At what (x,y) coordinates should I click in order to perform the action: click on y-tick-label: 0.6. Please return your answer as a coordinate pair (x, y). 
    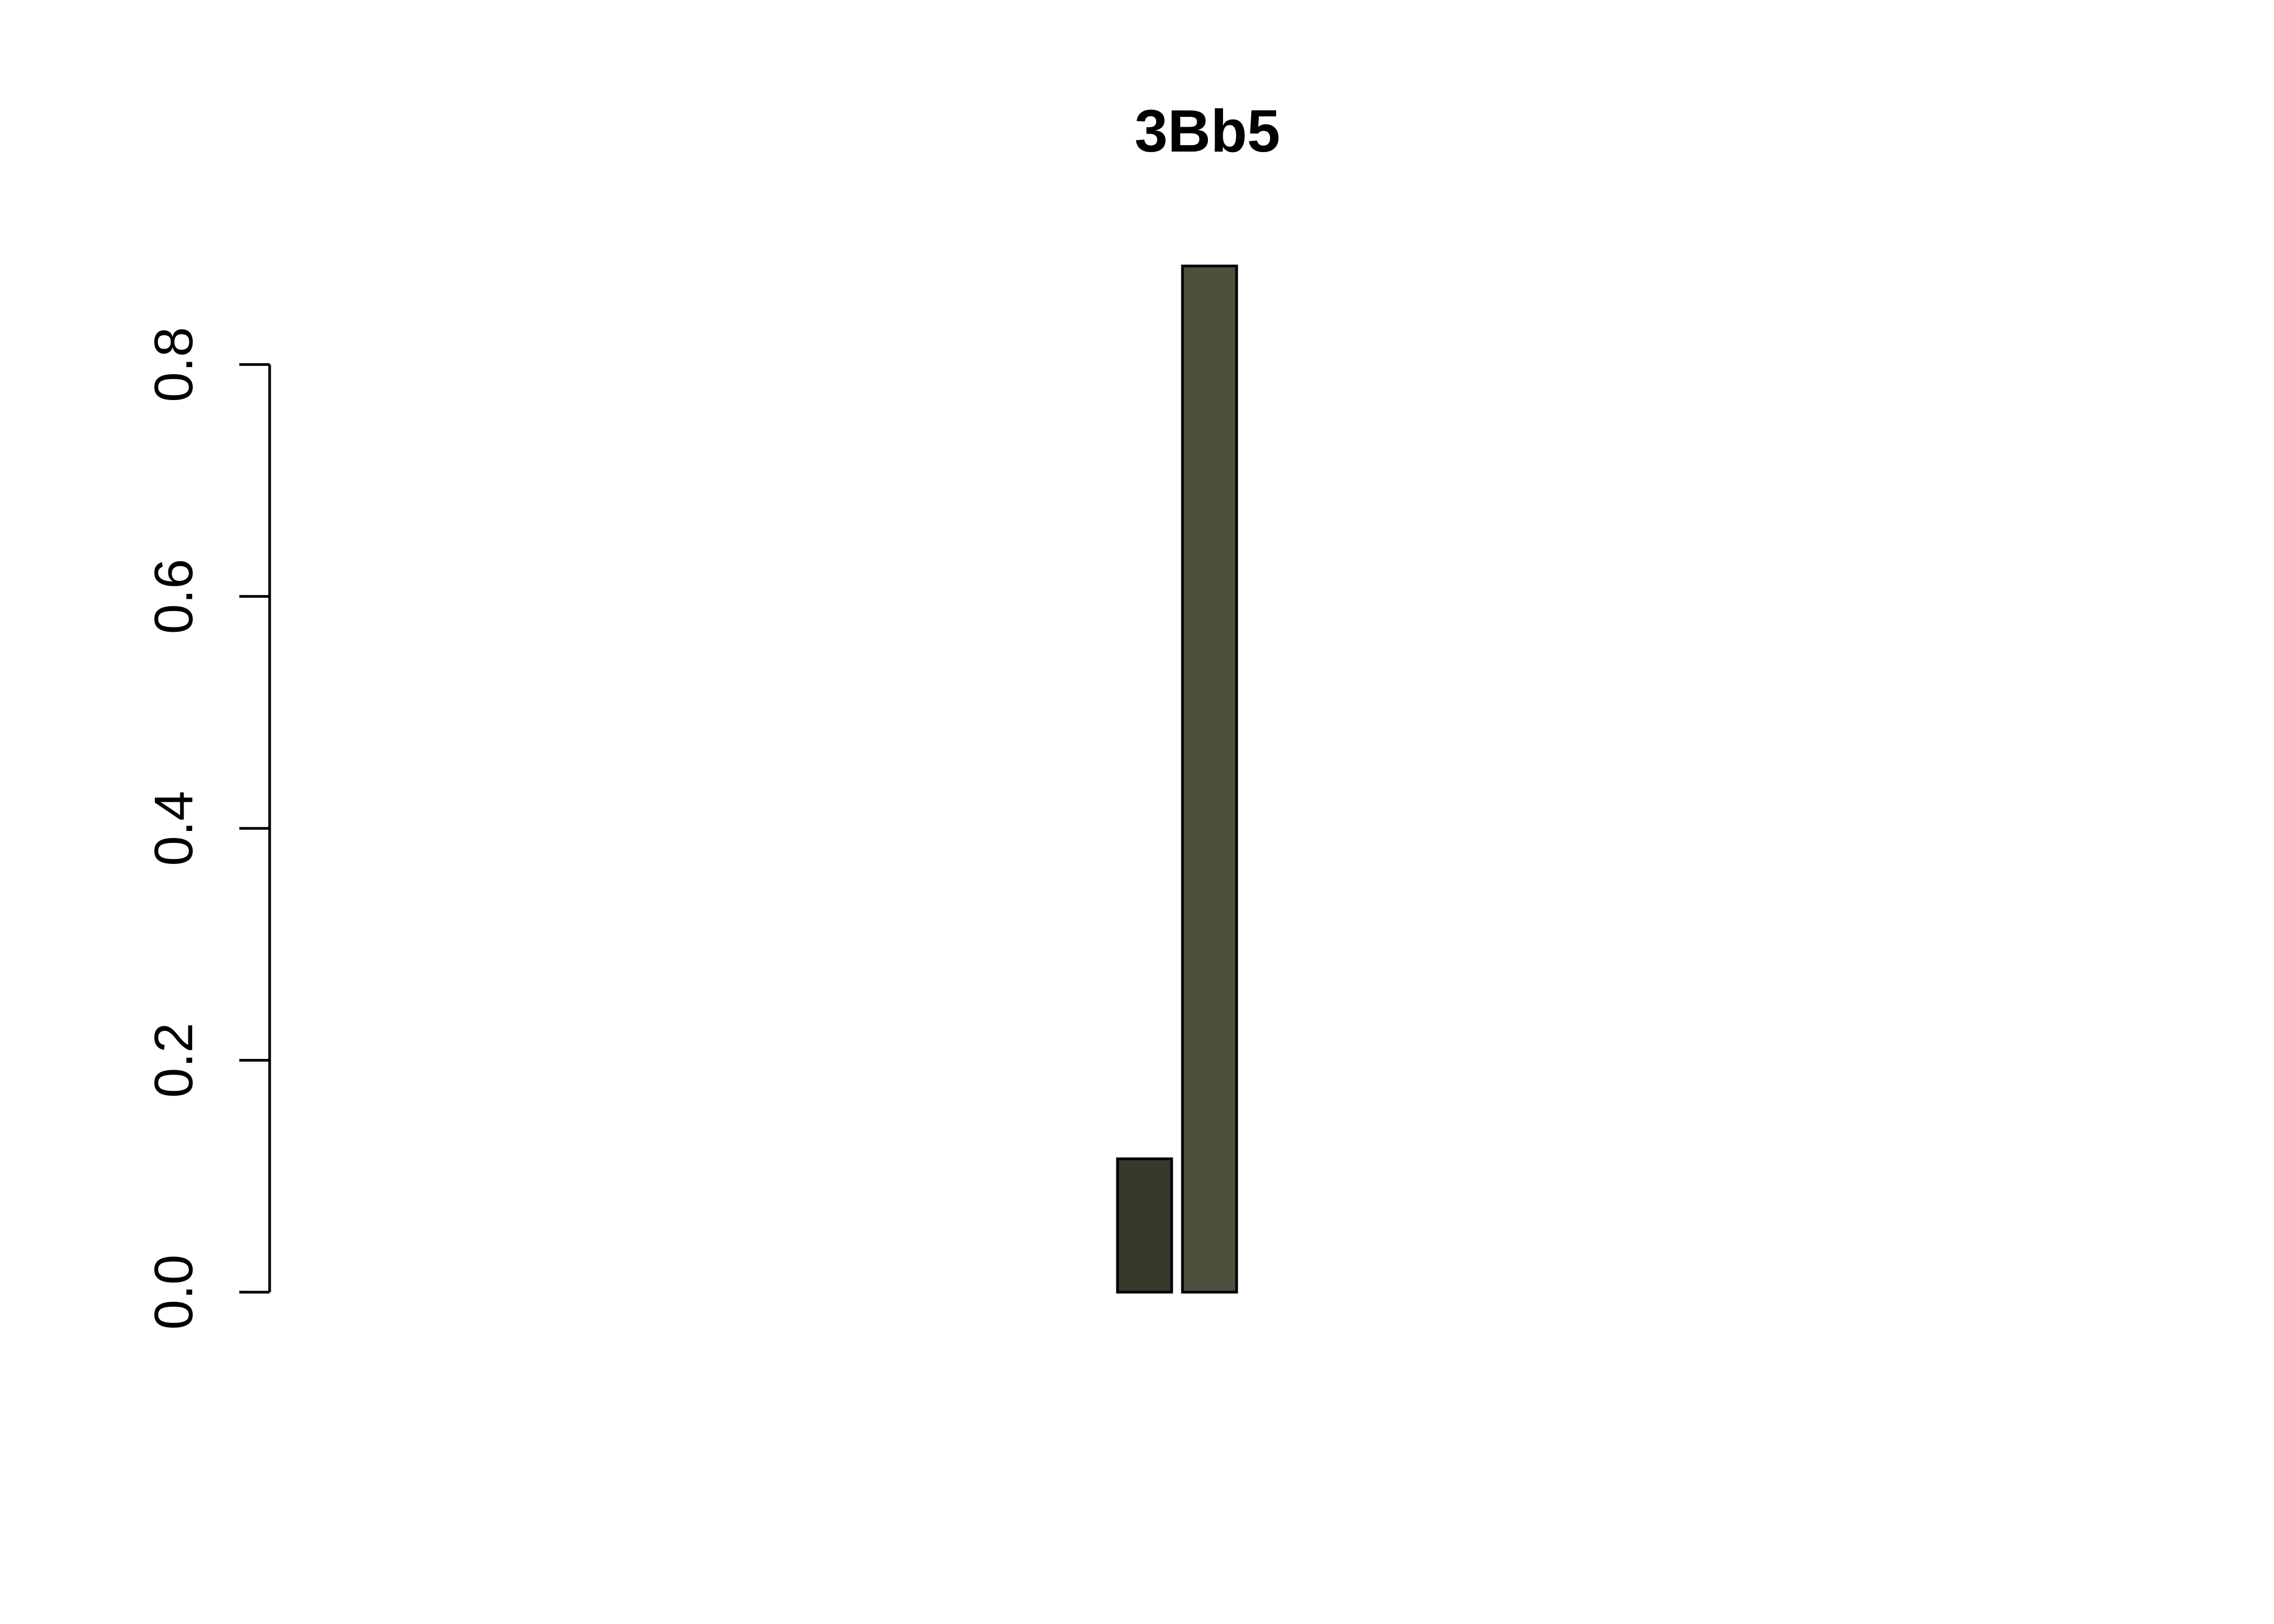
    Looking at the image, I should click on (174, 597).